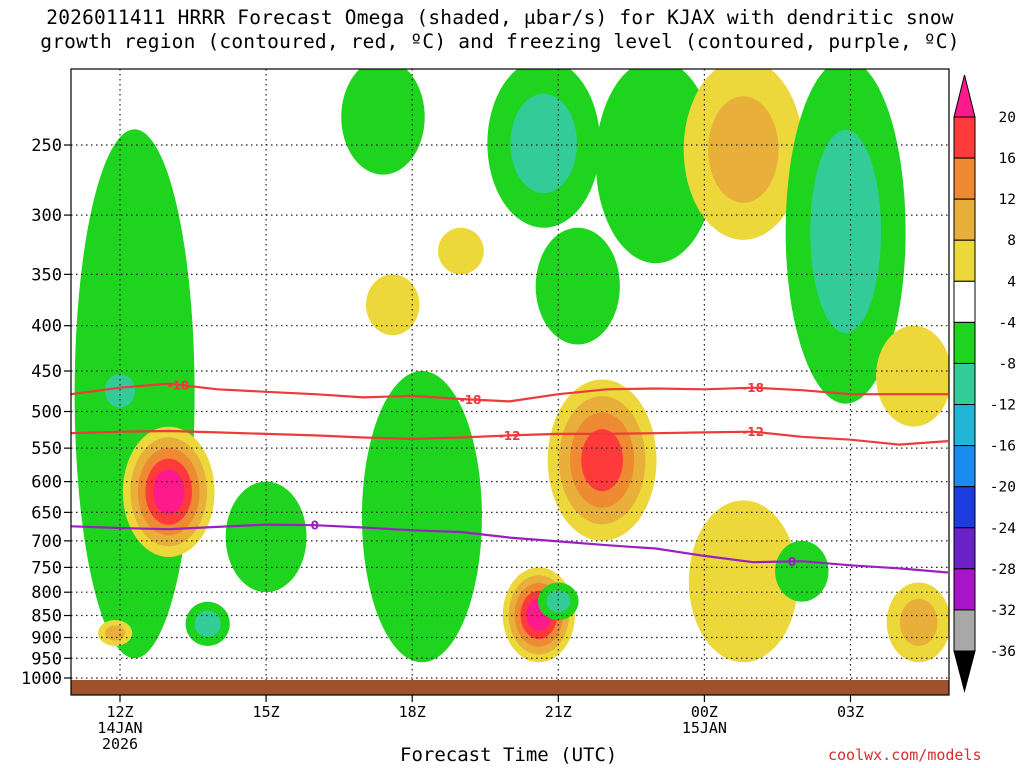  I want to click on colorbar-tick-label: -24, so click(1003, 529).